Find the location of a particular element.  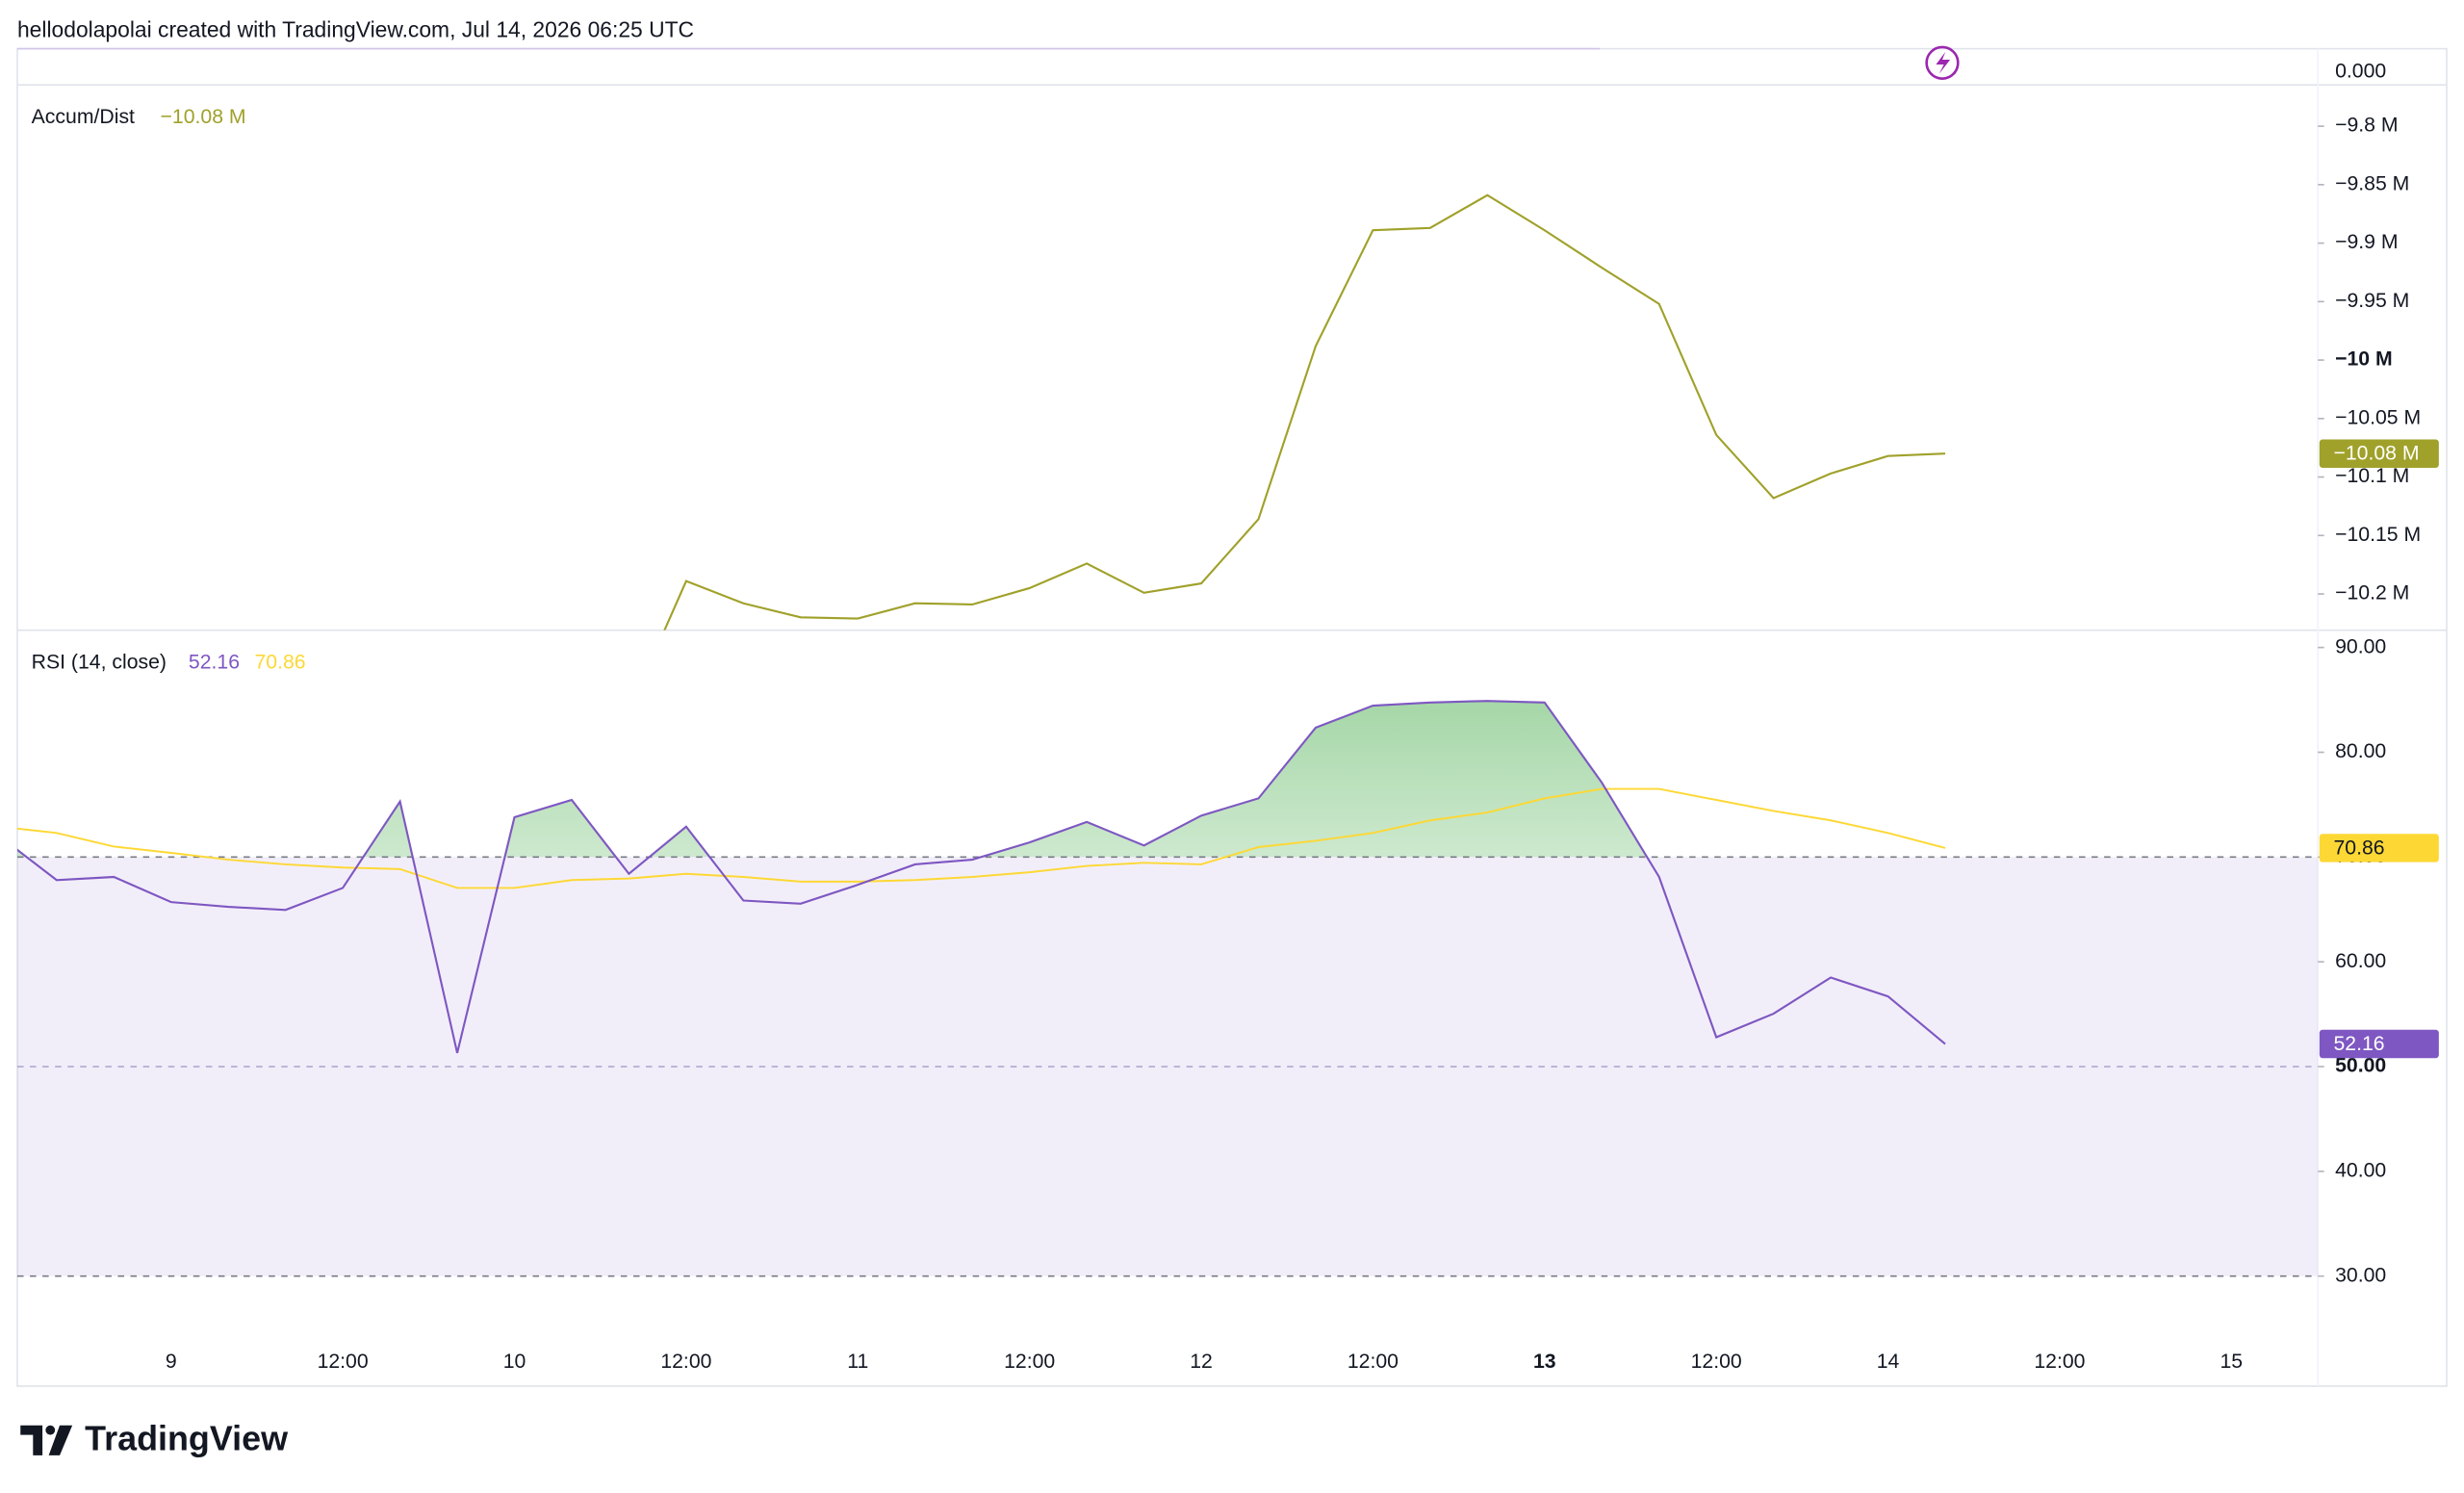

y-tick-label: 80.00 is located at coordinates (2360, 751).